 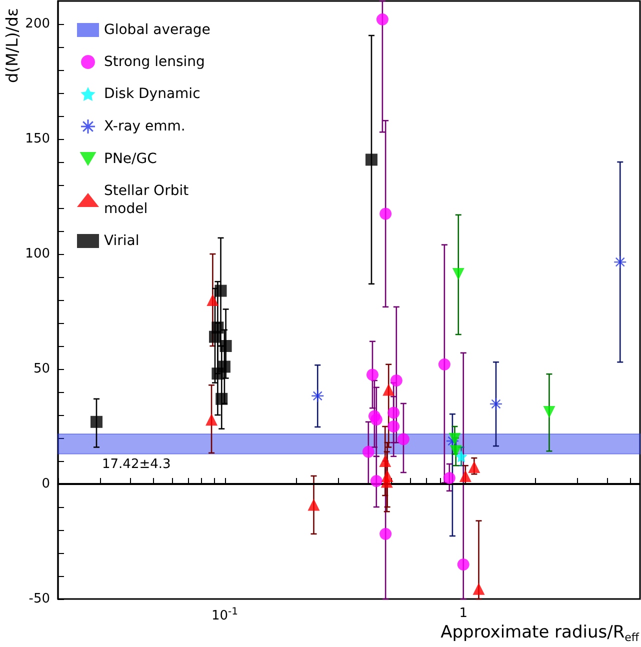 I want to click on y-axis-title: d(M/L)/dε, so click(x=12, y=45).